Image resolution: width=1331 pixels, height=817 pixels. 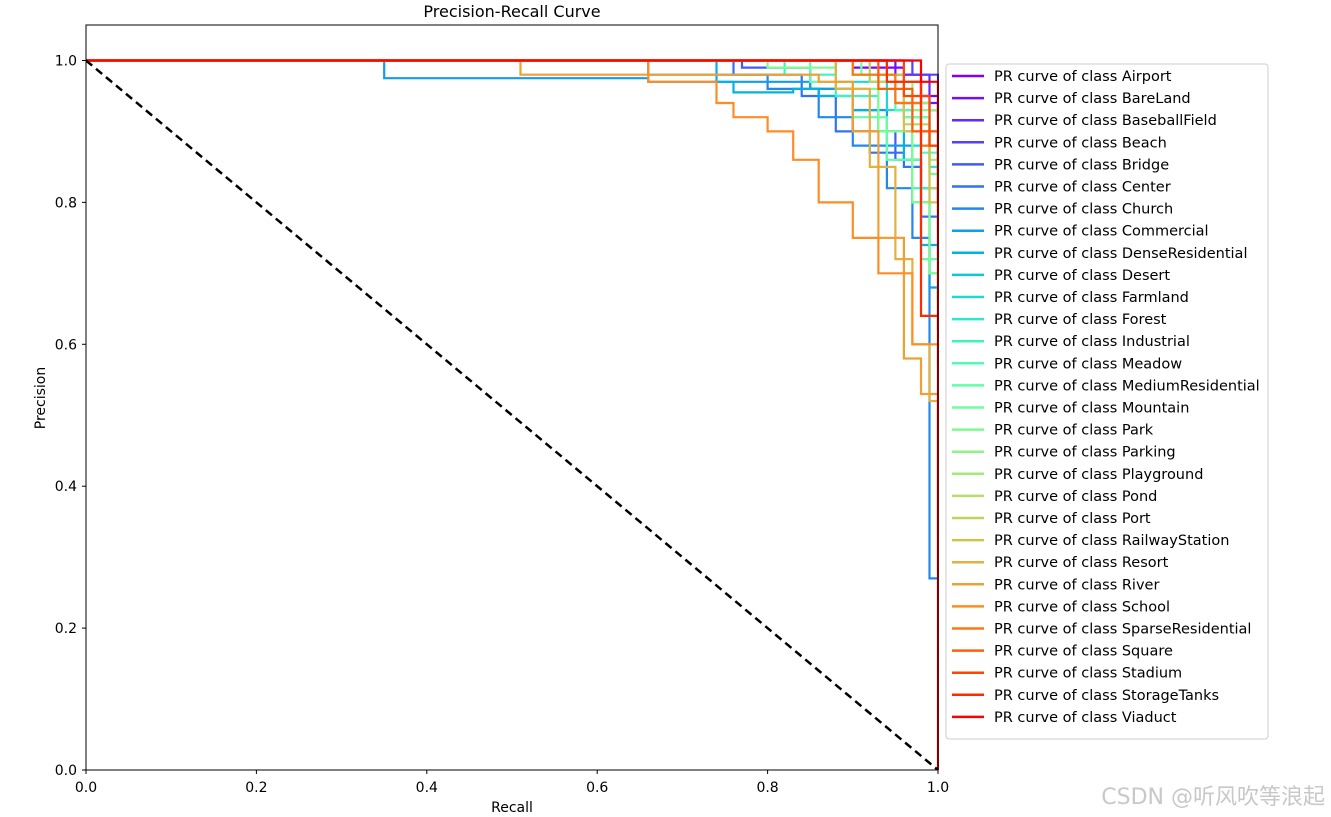 What do you see at coordinates (1213, 797) in the screenshot?
I see `watermark: CSDN @听风吹等浪起` at bounding box center [1213, 797].